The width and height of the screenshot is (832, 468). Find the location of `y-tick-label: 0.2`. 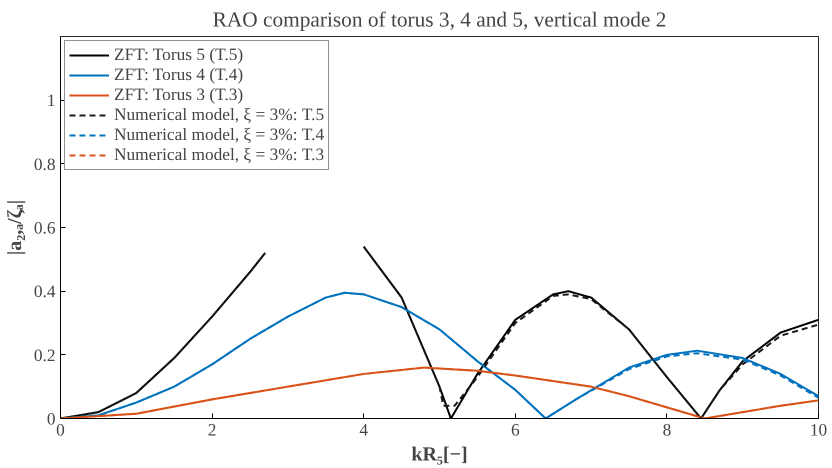

y-tick-label: 0.2 is located at coordinates (45, 355).